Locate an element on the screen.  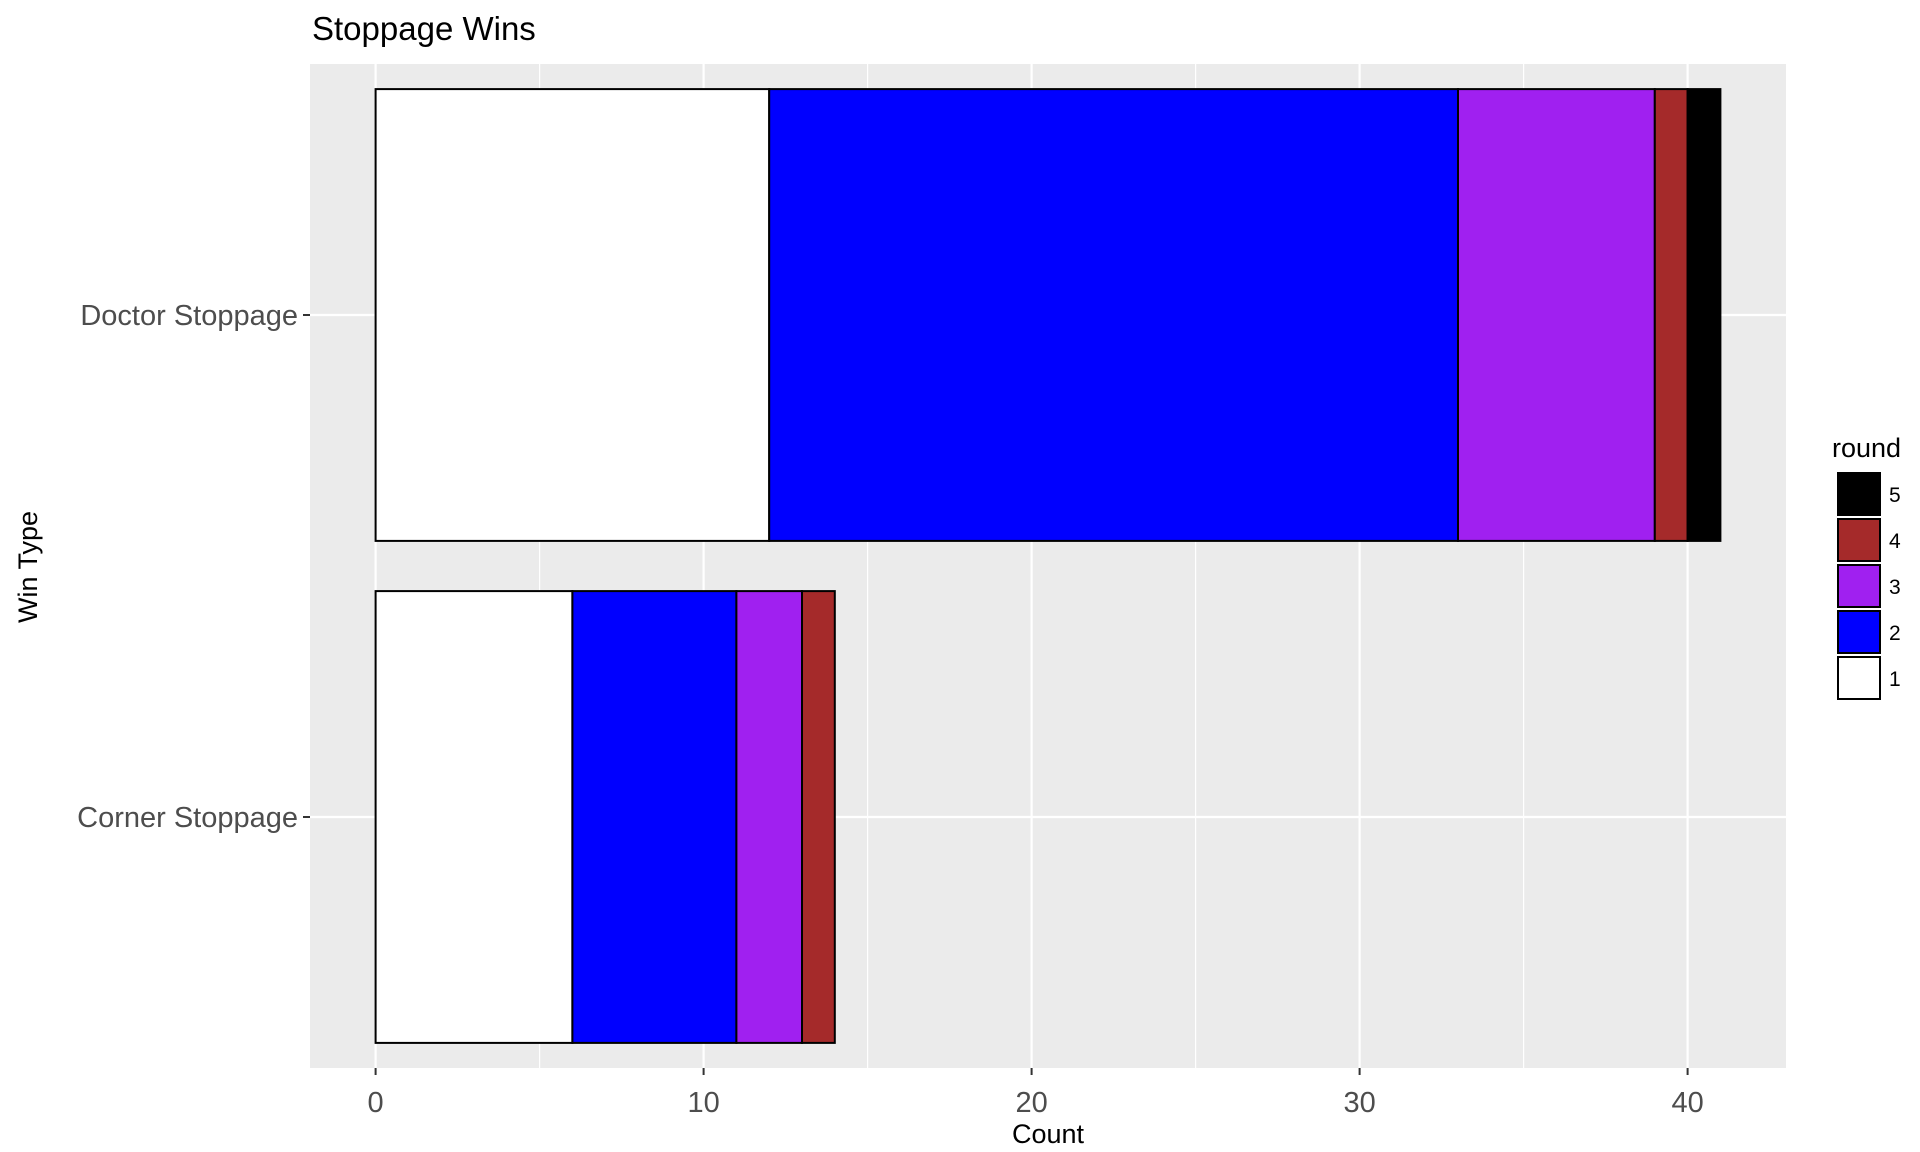
legend: round 5 4 3 2 1 is located at coordinates (1866, 566).